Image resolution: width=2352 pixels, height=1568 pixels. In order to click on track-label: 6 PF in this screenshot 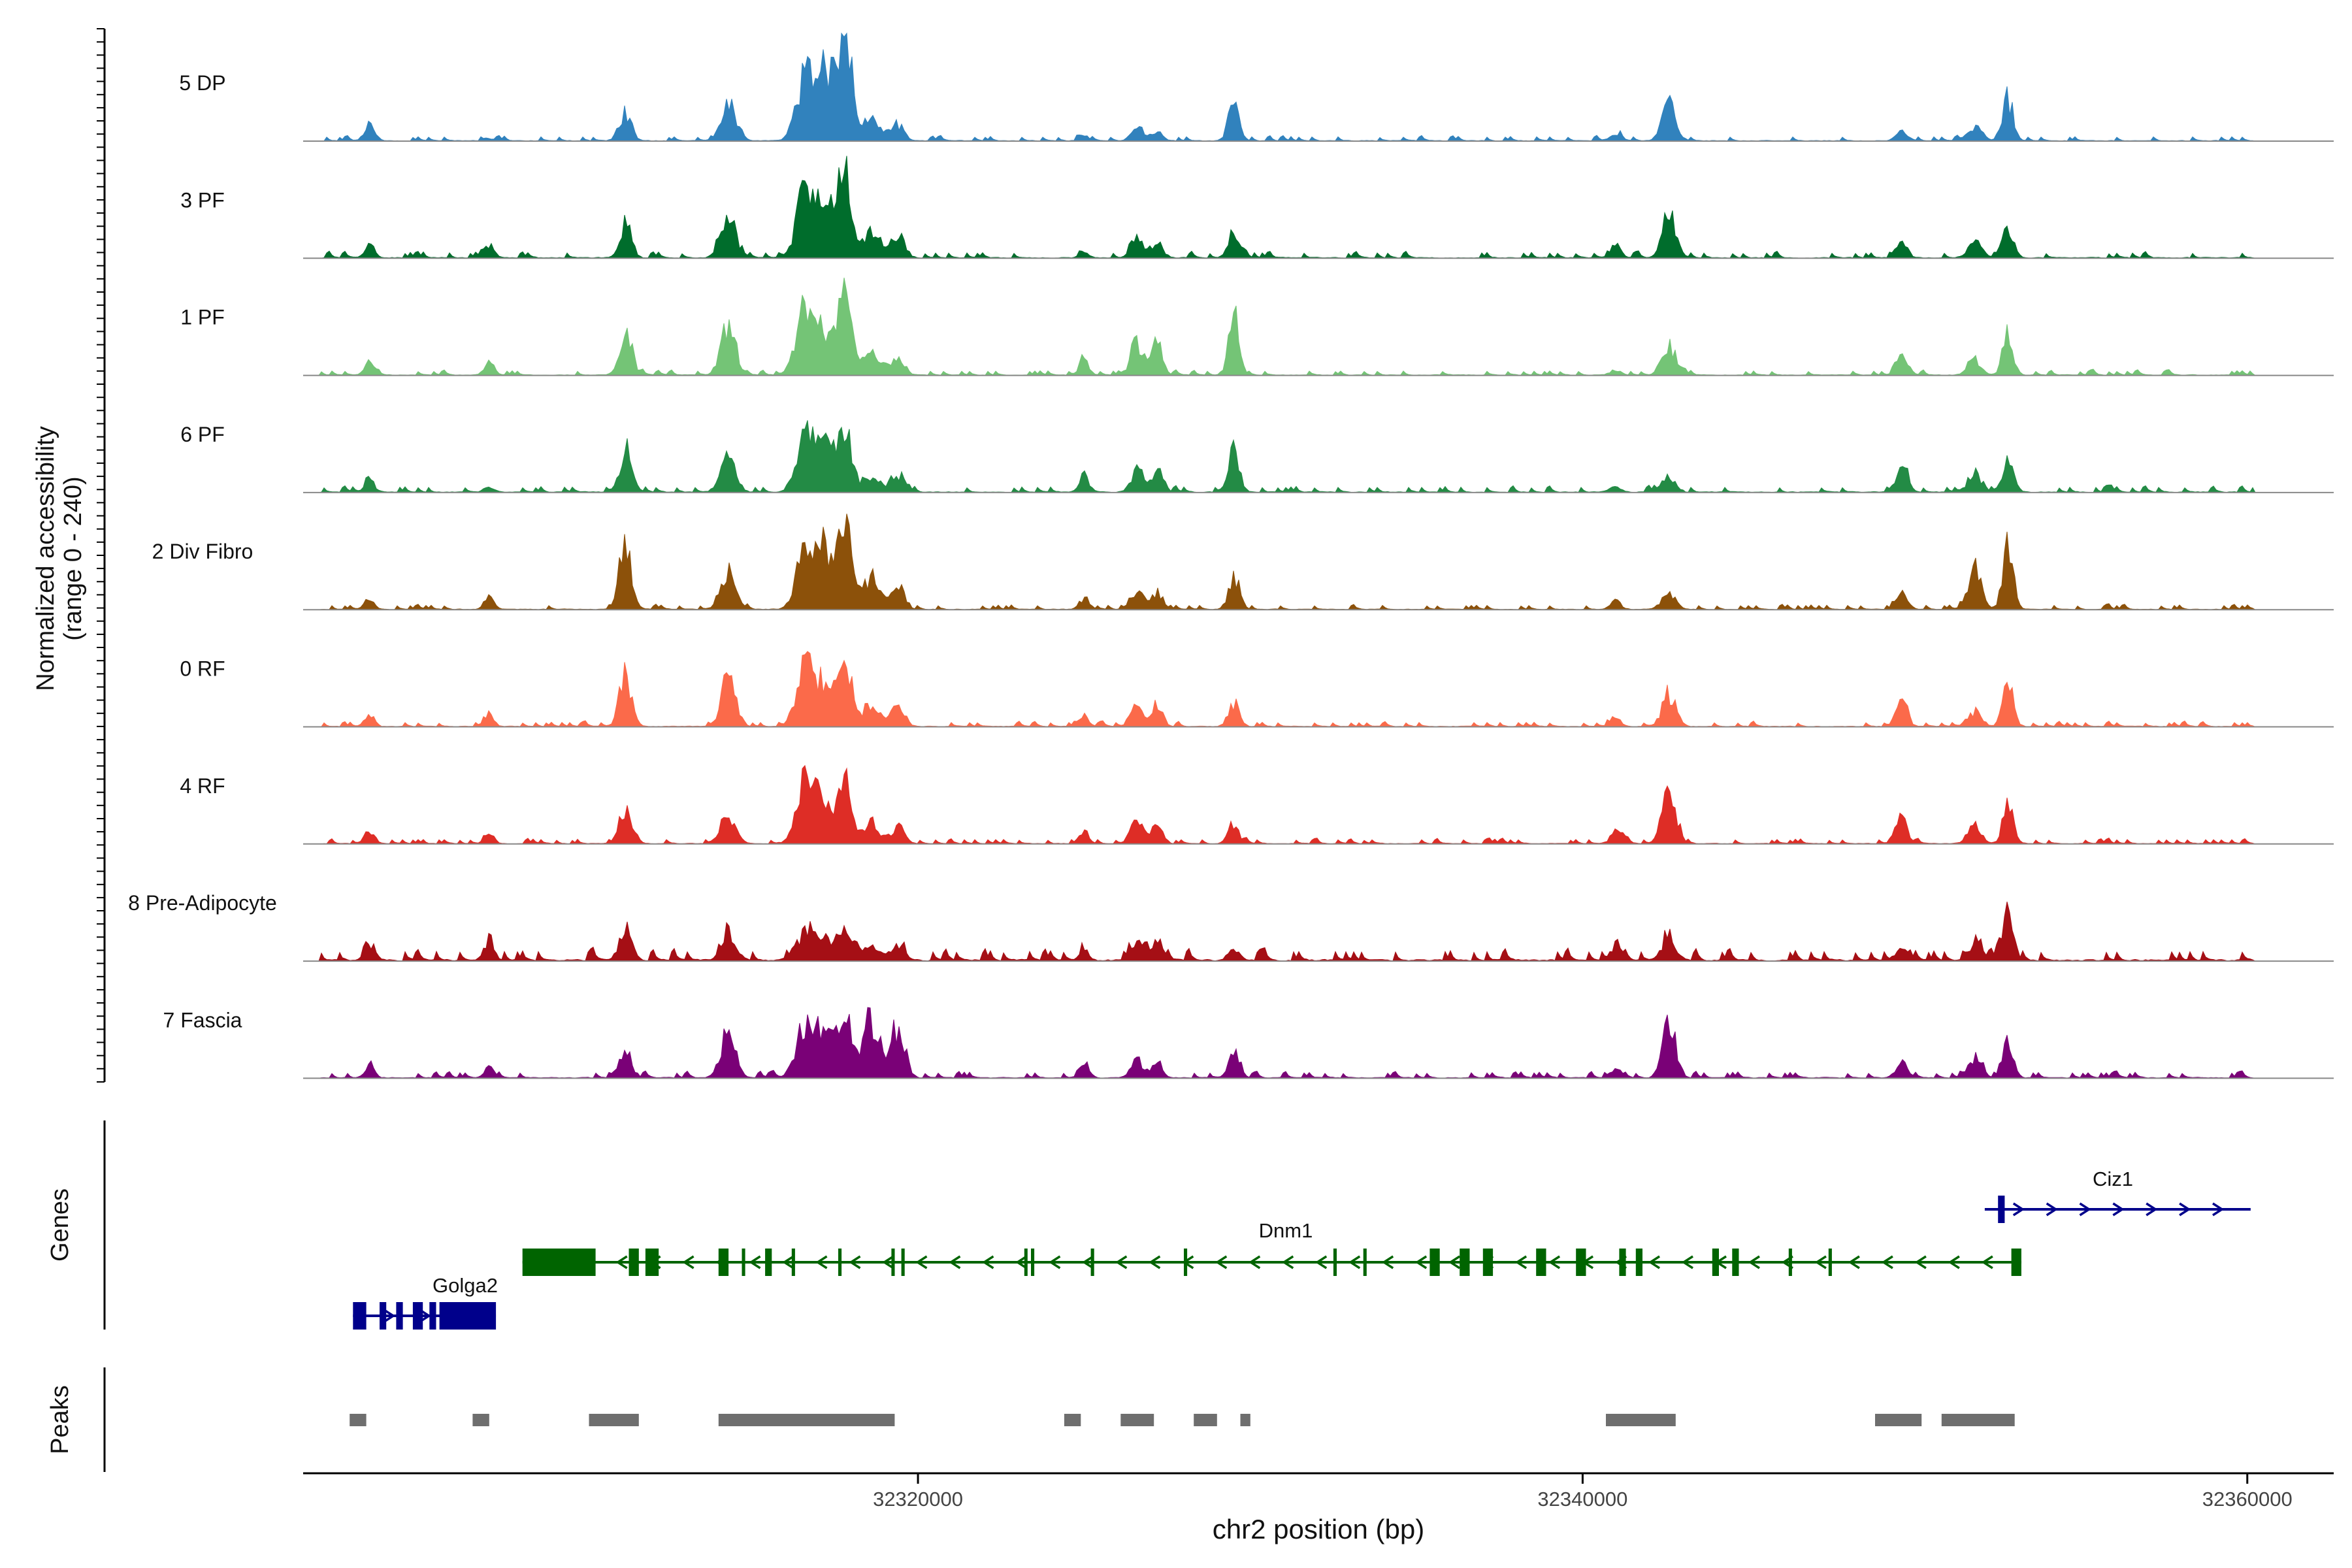, I will do `click(202, 434)`.